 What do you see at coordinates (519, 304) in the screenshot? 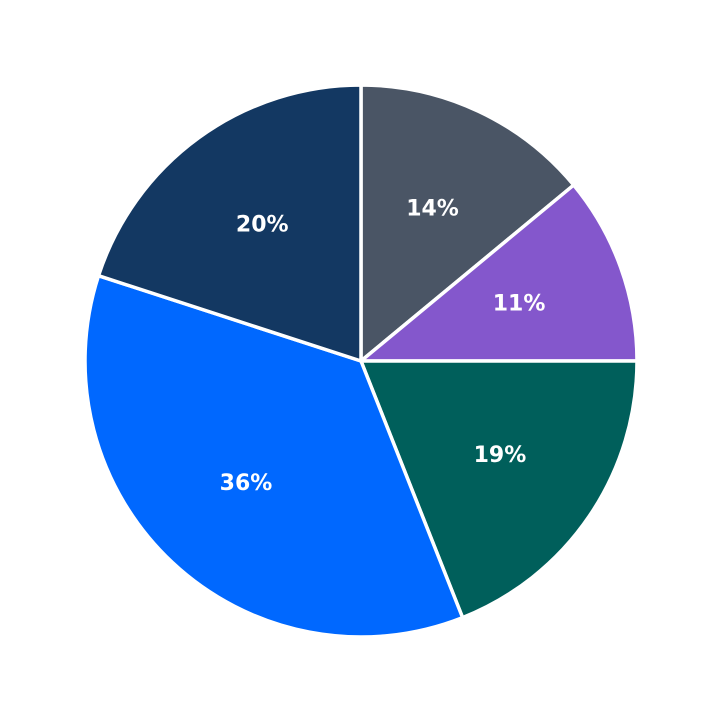
I see `slice-label-11: 11%` at bounding box center [519, 304].